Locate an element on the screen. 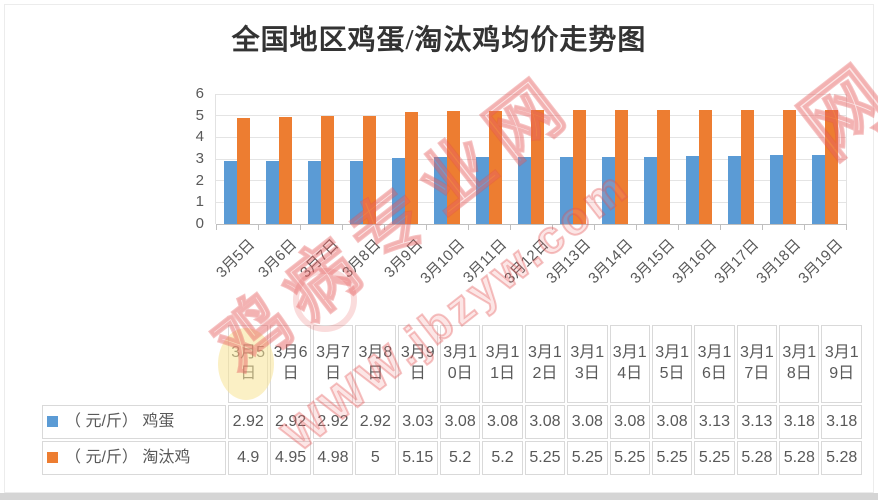 The height and width of the screenshot is (500, 878). row-label: （ 元/斤） 鸡蛋 is located at coordinates (134, 422).